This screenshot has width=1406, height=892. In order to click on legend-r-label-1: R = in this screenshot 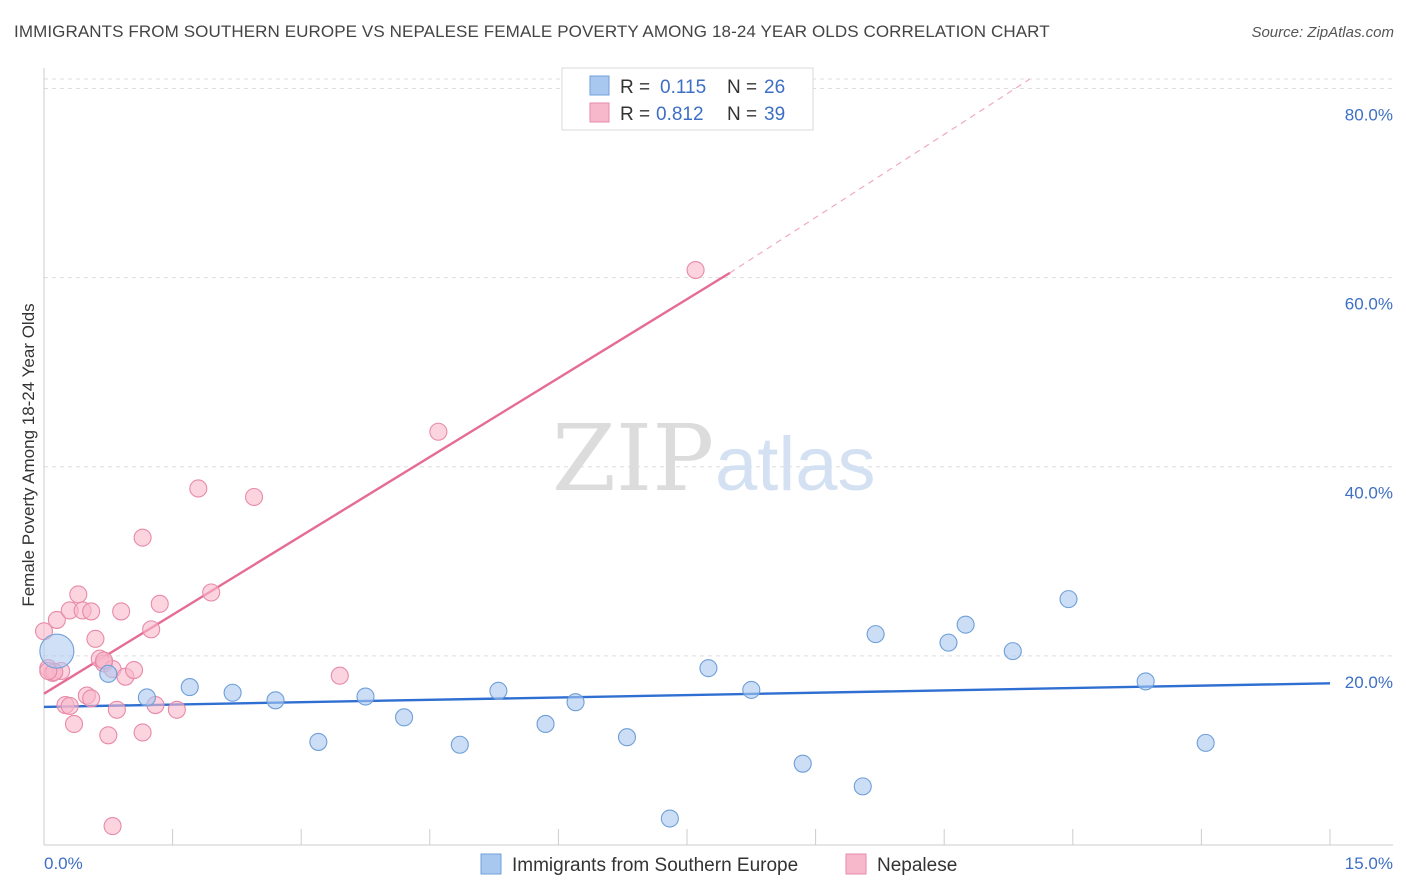, I will do `click(635, 87)`.